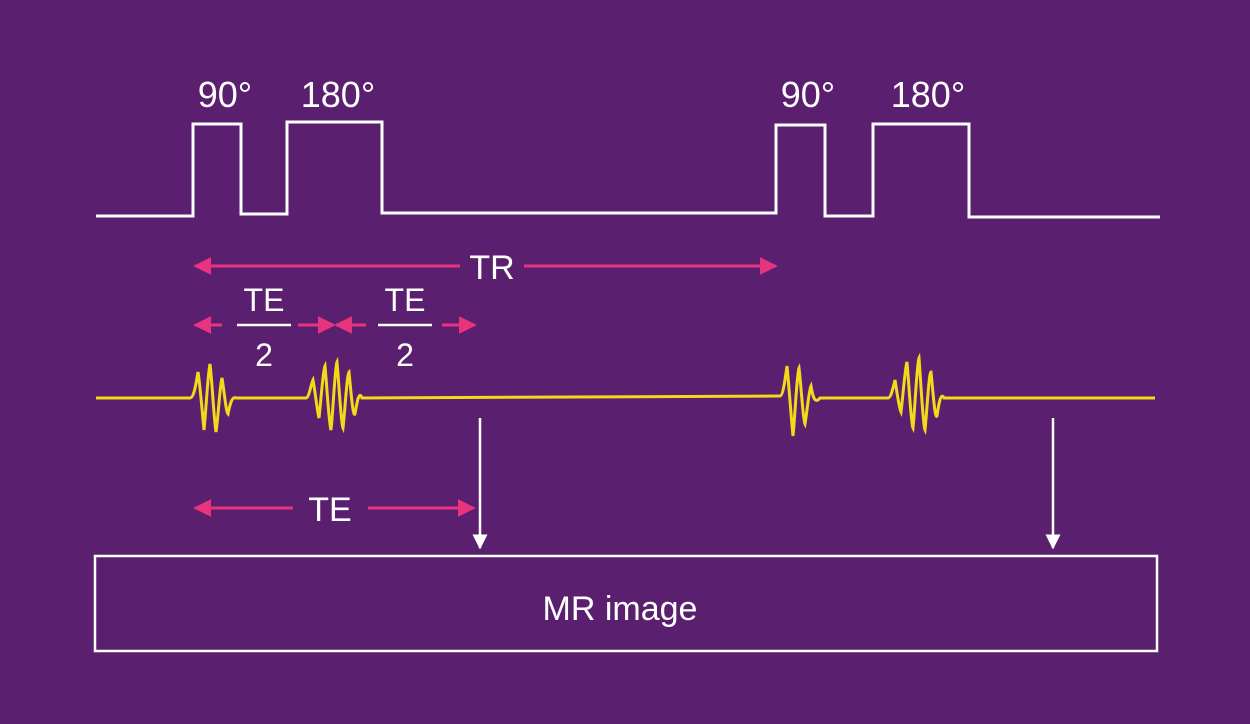 The width and height of the screenshot is (1250, 724). Describe the element at coordinates (225, 94) in the screenshot. I see `pulse-label-90-first: 90°` at that location.